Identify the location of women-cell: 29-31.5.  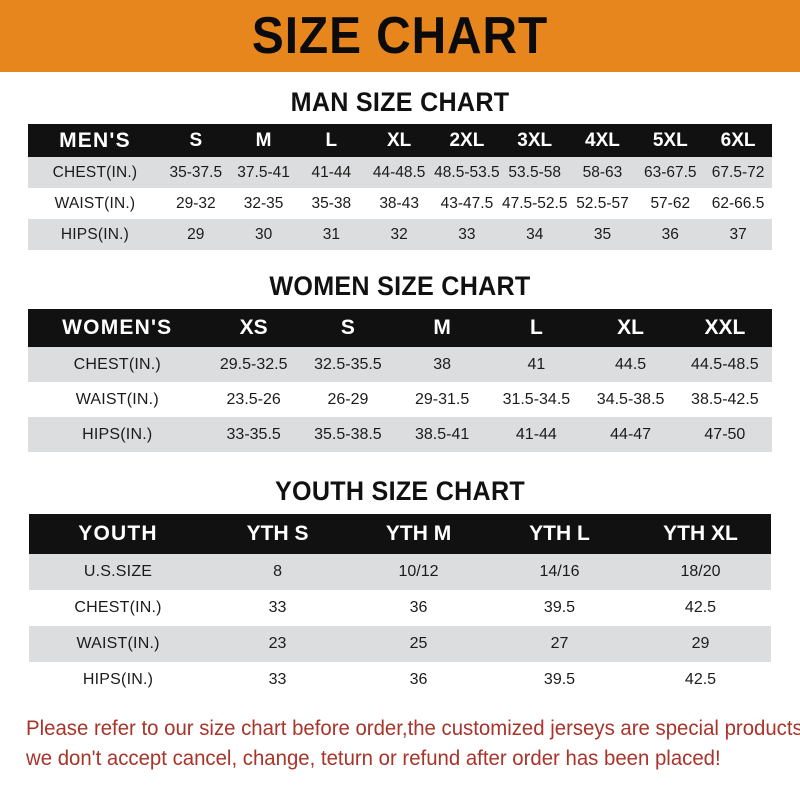
(442, 399).